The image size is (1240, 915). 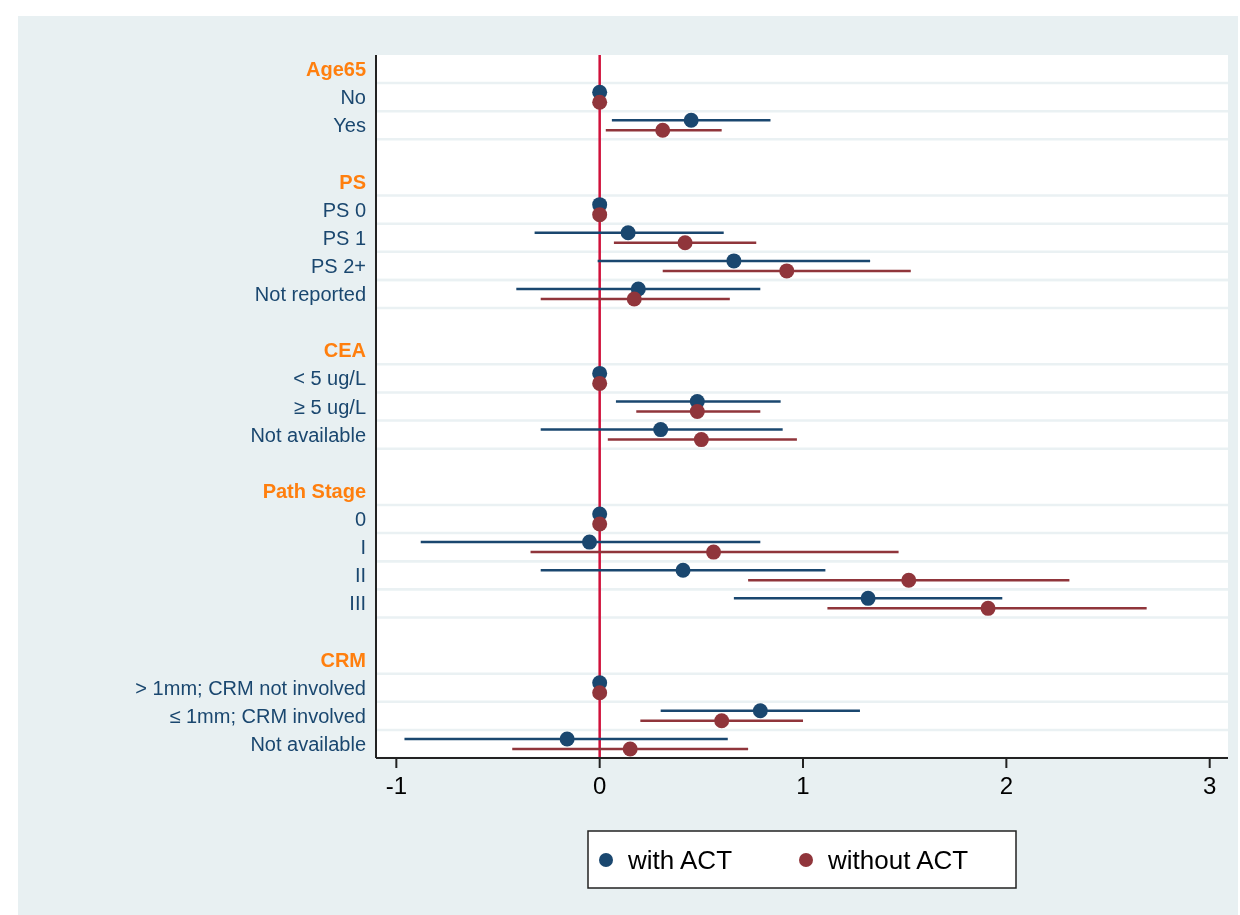 I want to click on y-tick-label: > 1mm; CRM not involved, so click(x=250, y=687).